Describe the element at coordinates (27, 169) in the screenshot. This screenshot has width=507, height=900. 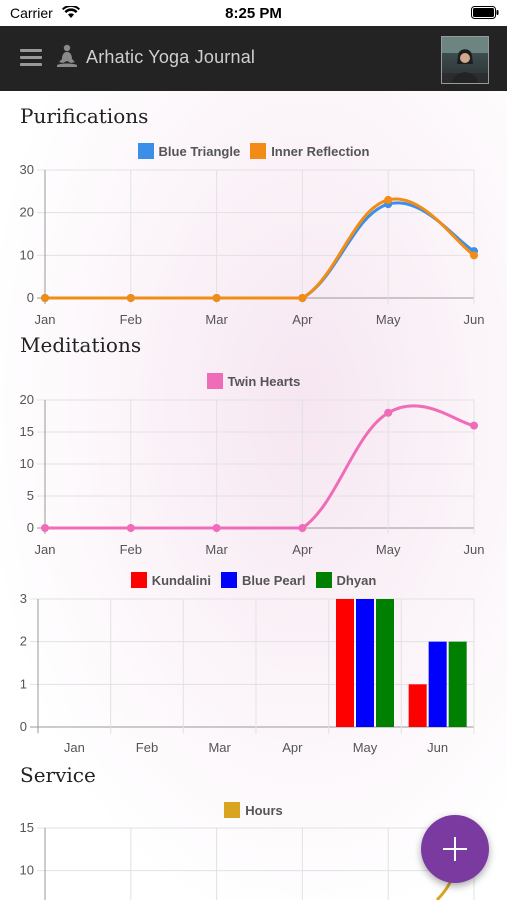
I see `y-tick-label: 30` at that location.